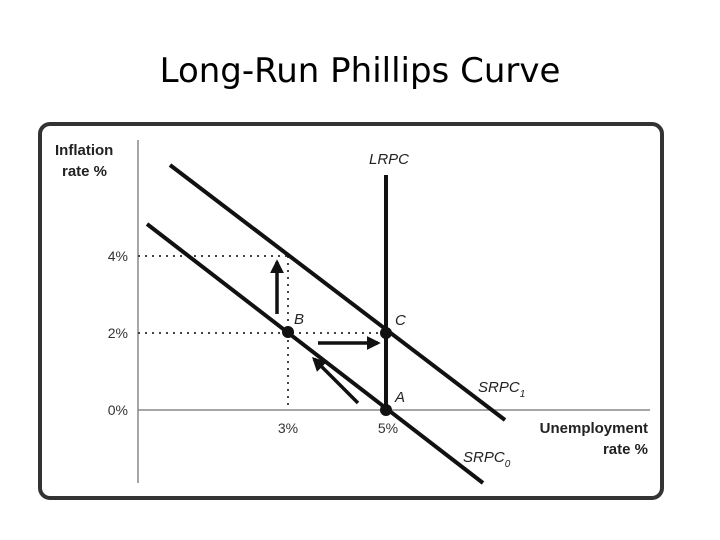 The width and height of the screenshot is (720, 540). What do you see at coordinates (625, 449) in the screenshot?
I see `x-axis-label: rate %` at bounding box center [625, 449].